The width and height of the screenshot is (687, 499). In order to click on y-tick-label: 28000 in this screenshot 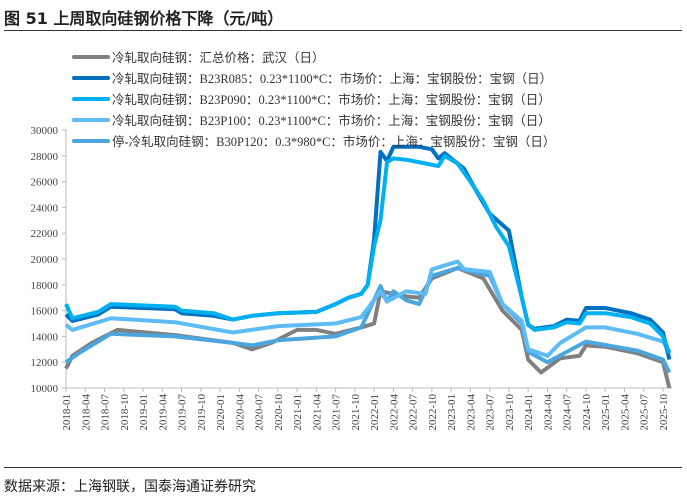, I will do `click(45, 157)`.